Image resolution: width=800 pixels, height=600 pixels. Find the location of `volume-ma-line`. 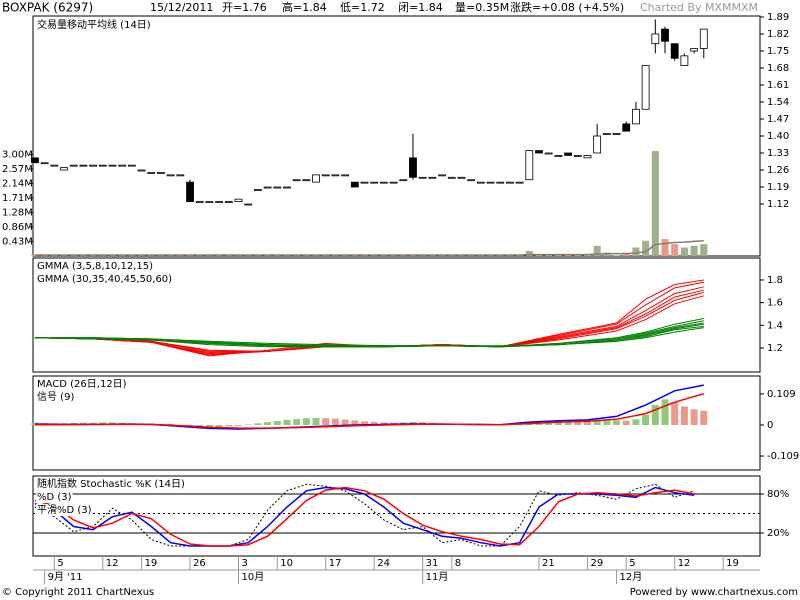

volume-ma-line is located at coordinates (369, 248).